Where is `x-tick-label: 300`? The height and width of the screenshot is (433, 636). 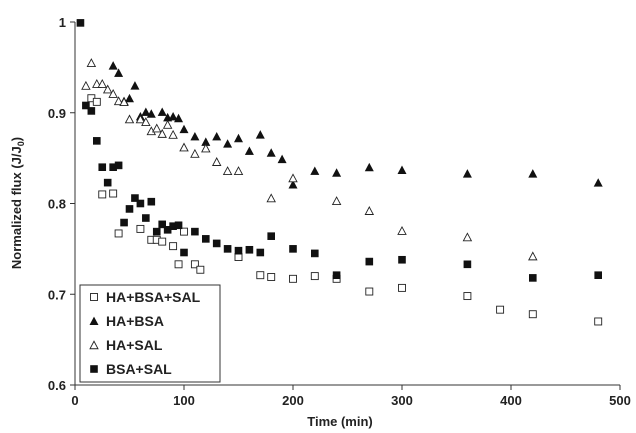 x-tick-label: 300 is located at coordinates (402, 400).